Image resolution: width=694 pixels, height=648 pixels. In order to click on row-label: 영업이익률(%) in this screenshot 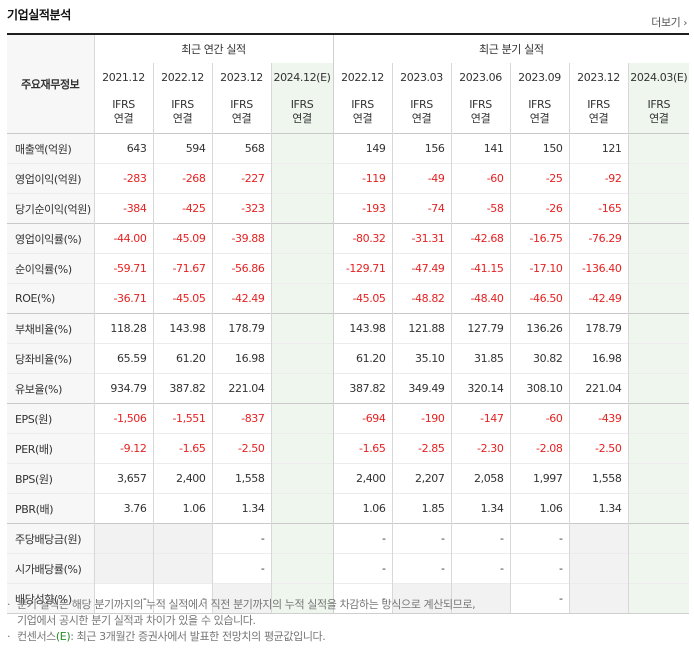, I will do `click(51, 238)`.